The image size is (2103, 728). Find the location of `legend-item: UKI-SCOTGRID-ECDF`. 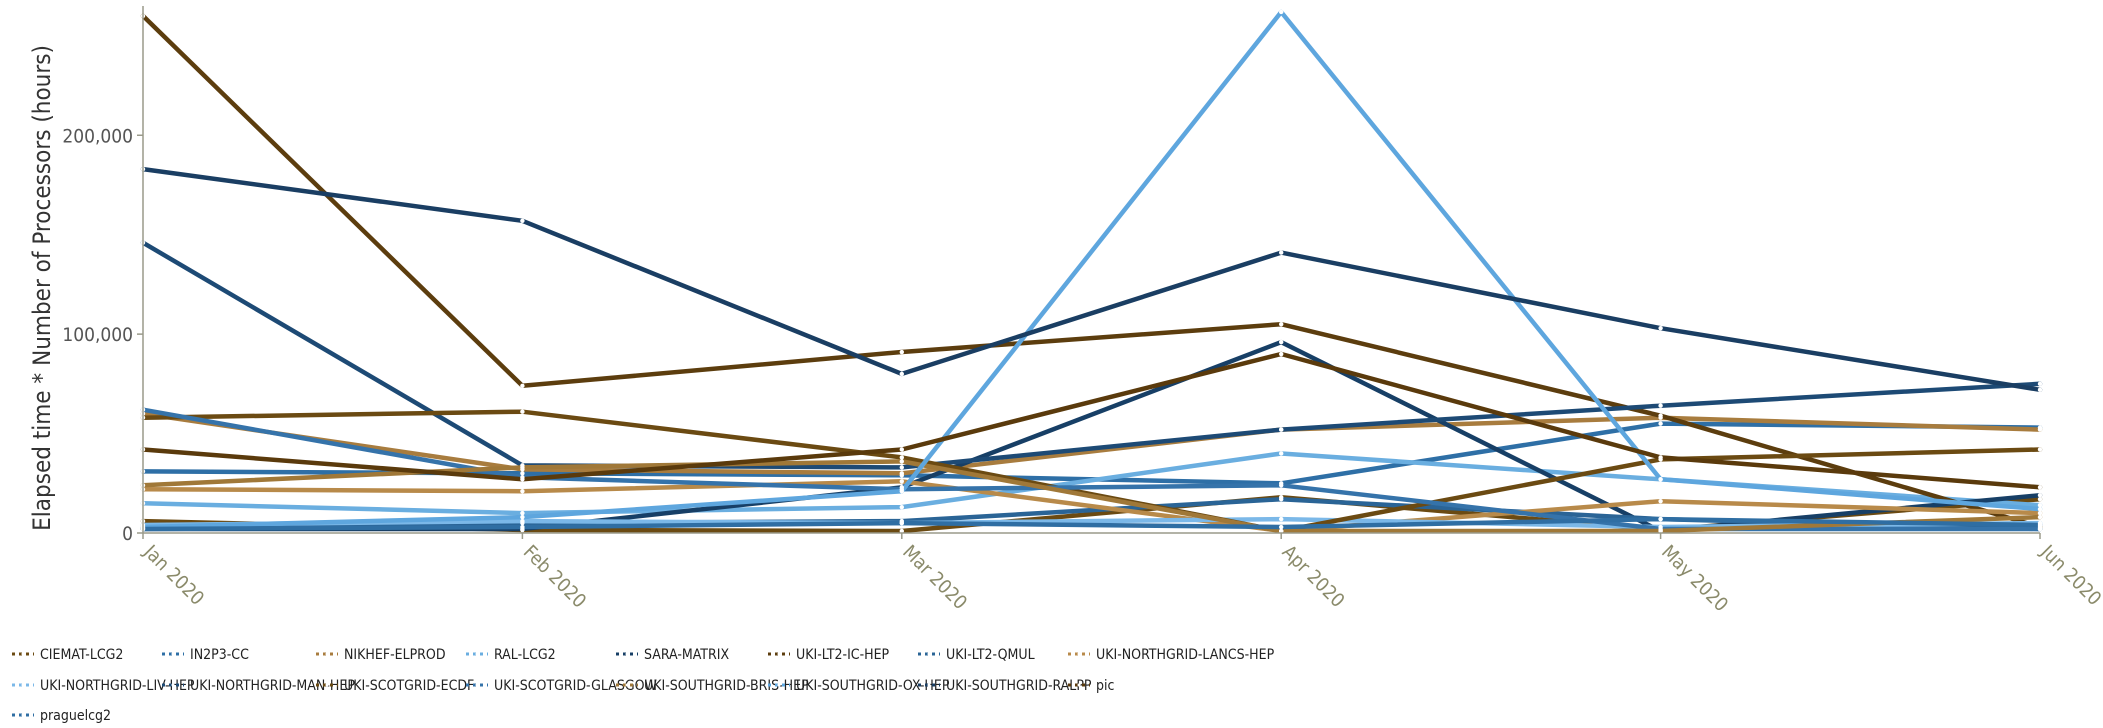

legend-item: UKI-SCOTGRID-ECDF is located at coordinates (395, 686).